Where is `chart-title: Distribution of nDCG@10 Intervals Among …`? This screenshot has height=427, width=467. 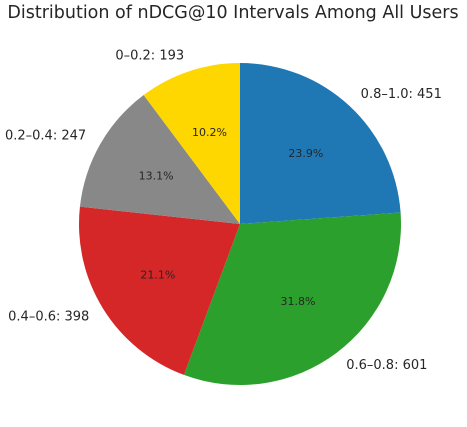 chart-title: Distribution of nDCG@10 Intervals Among … is located at coordinates (232, 13).